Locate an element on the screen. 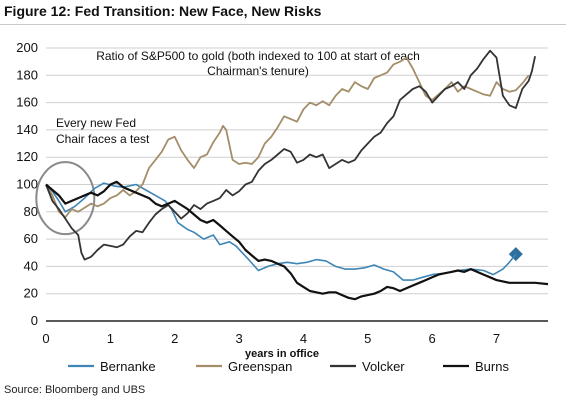 This screenshot has width=566, height=403. y-axis-ticks: 0 20 40 60 80 100 120 140 160 180 200 is located at coordinates (27, 184).